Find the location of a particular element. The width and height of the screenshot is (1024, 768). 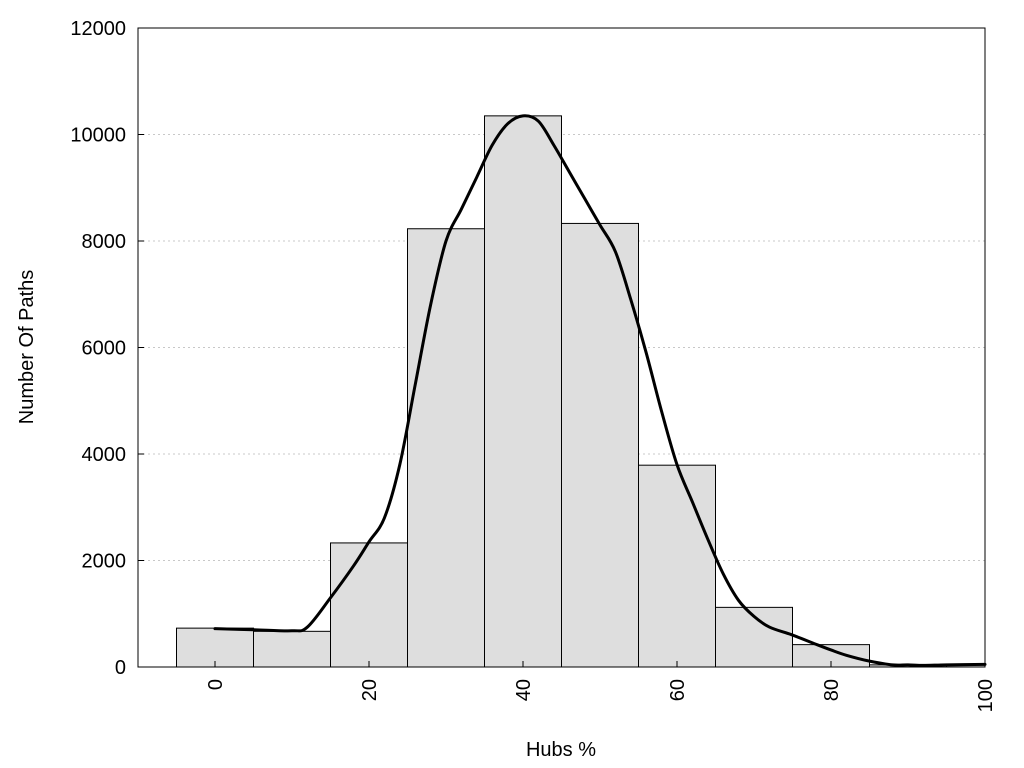

y-tick-label: 6000 is located at coordinates (104, 349).